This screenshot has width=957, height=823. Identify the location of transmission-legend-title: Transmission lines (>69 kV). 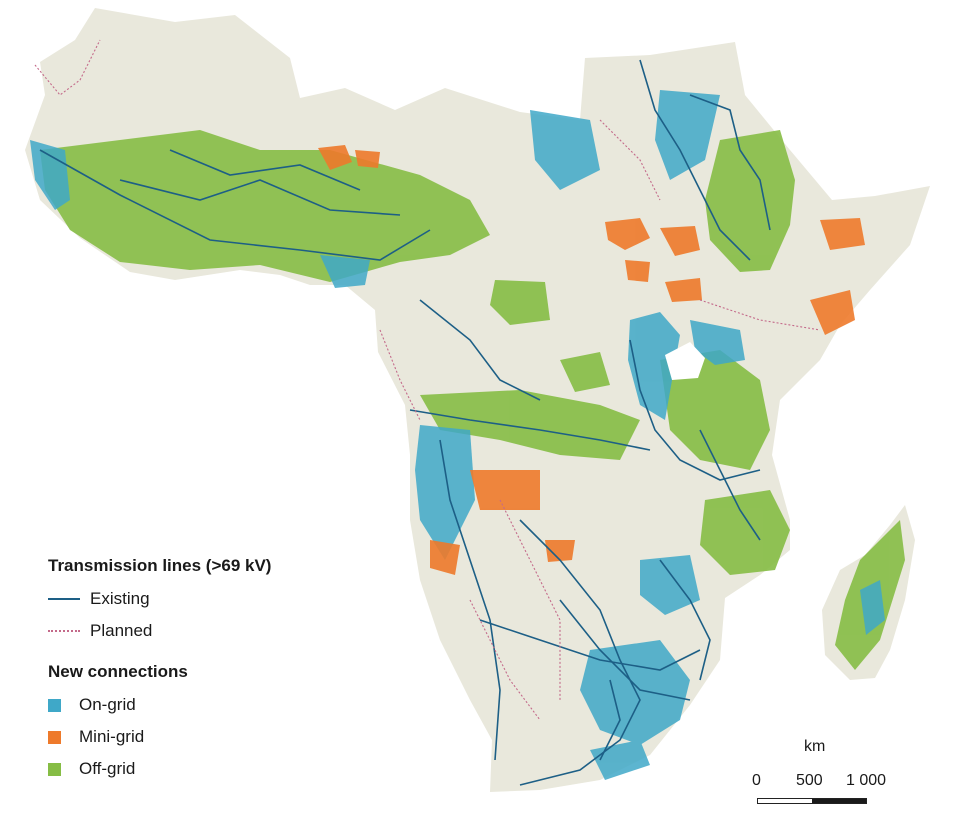
(160, 565).